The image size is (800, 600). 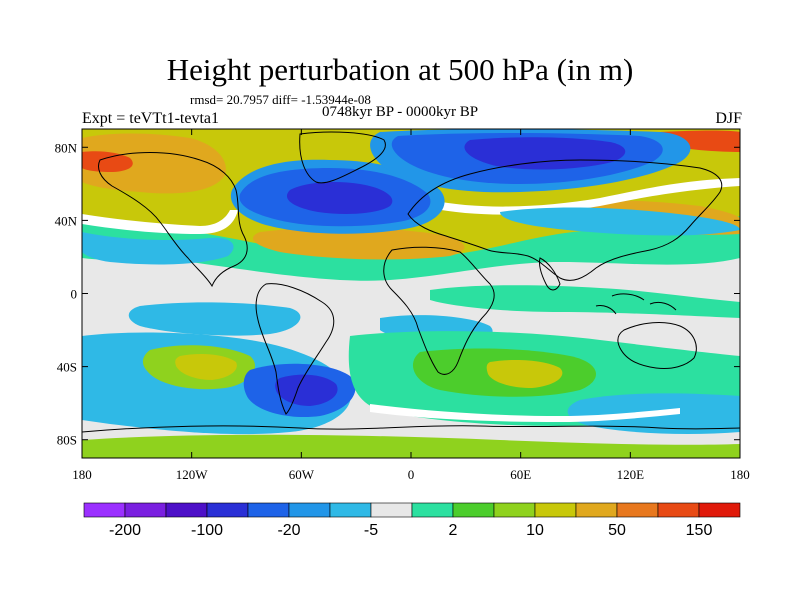 I want to click on colorbar-tick-label: -5, so click(x=371, y=530).